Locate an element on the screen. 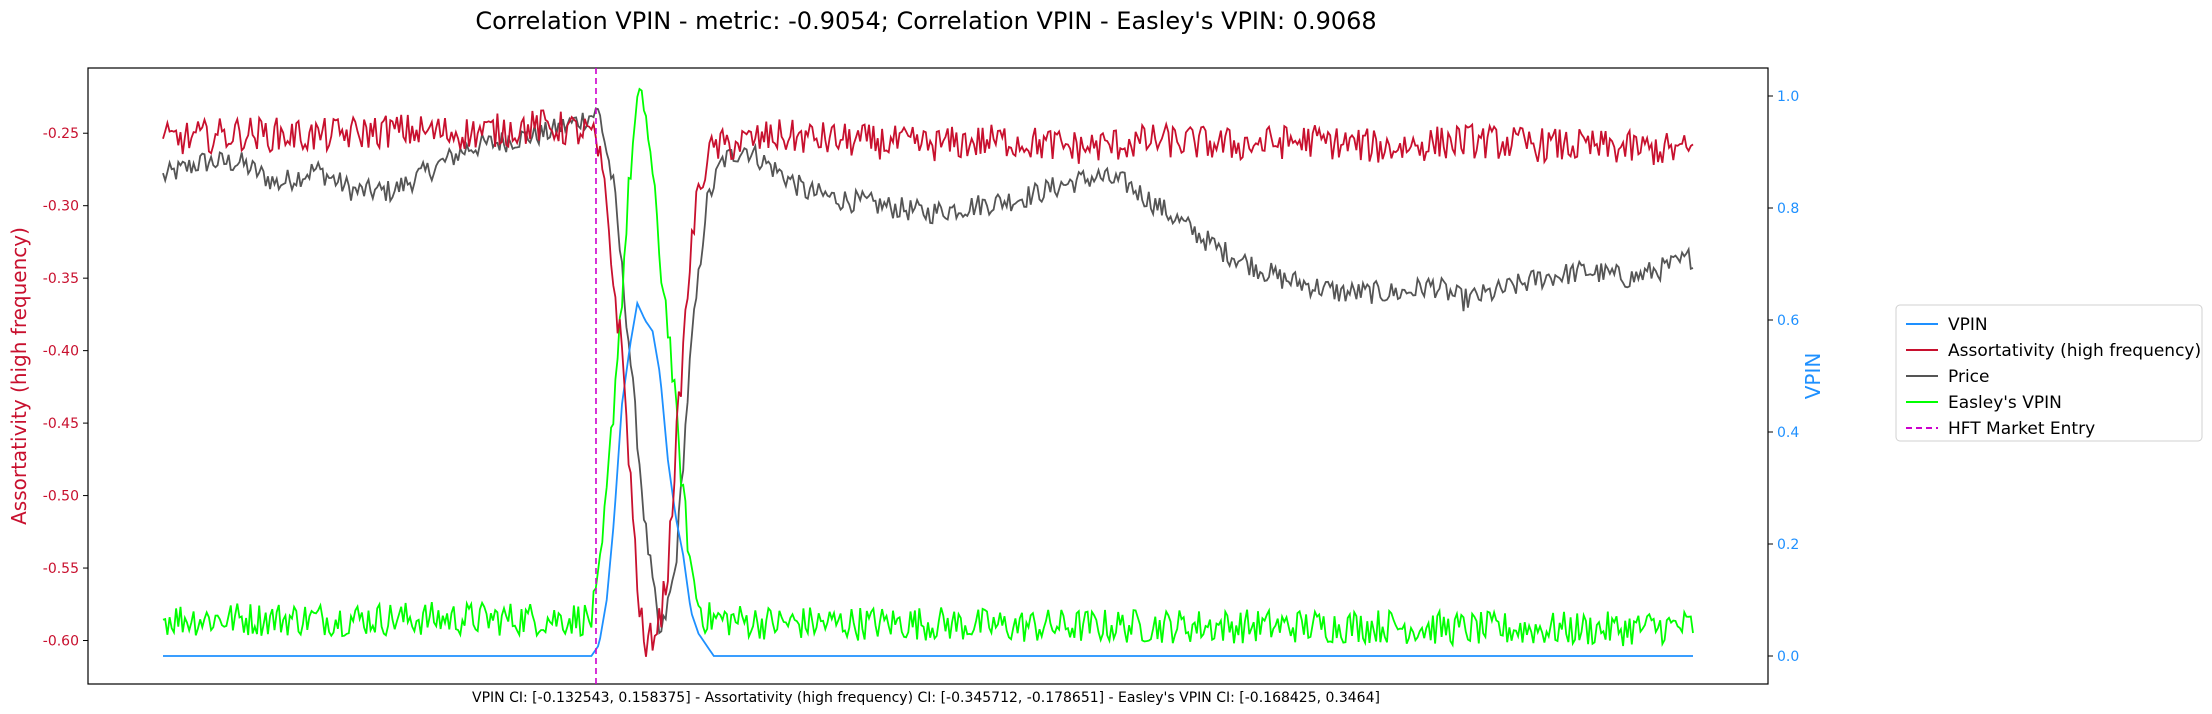 Image resolution: width=2212 pixels, height=714 pixels. right-axis-label: VPIN is located at coordinates (1813, 376).